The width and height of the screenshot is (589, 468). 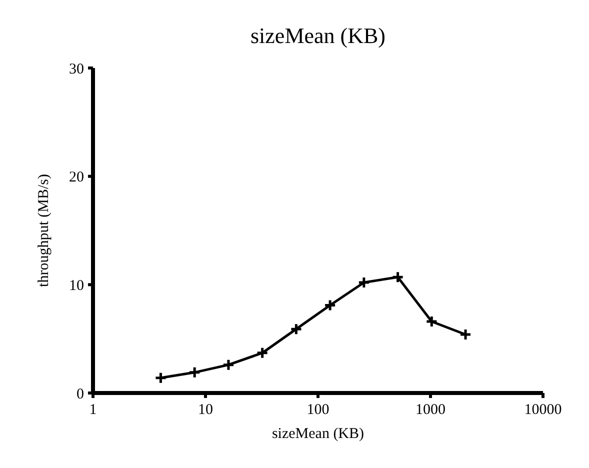 What do you see at coordinates (44, 230) in the screenshot?
I see `y-axis-title: throughput (MB/s)` at bounding box center [44, 230].